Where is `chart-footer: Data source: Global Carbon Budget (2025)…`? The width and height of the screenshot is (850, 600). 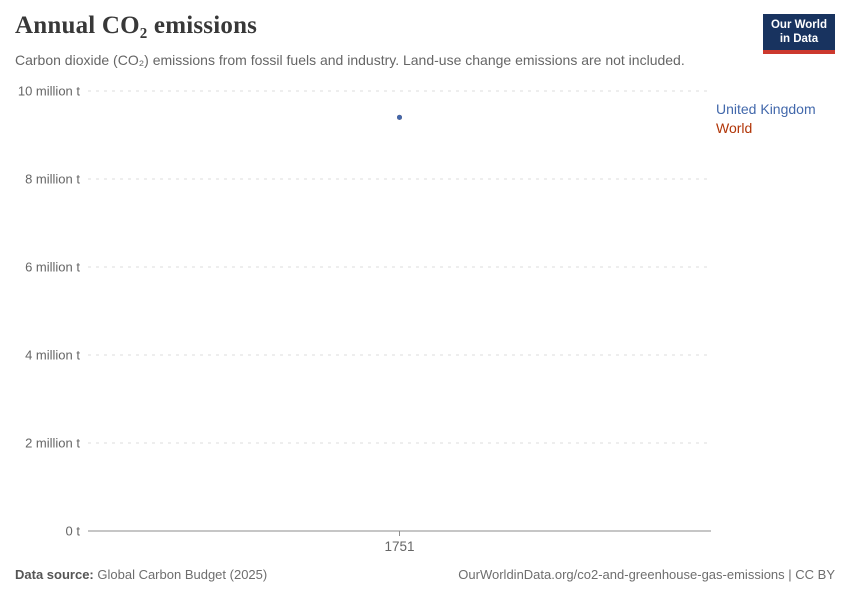
chart-footer: Data source: Global Carbon Budget (2025)… is located at coordinates (425, 574).